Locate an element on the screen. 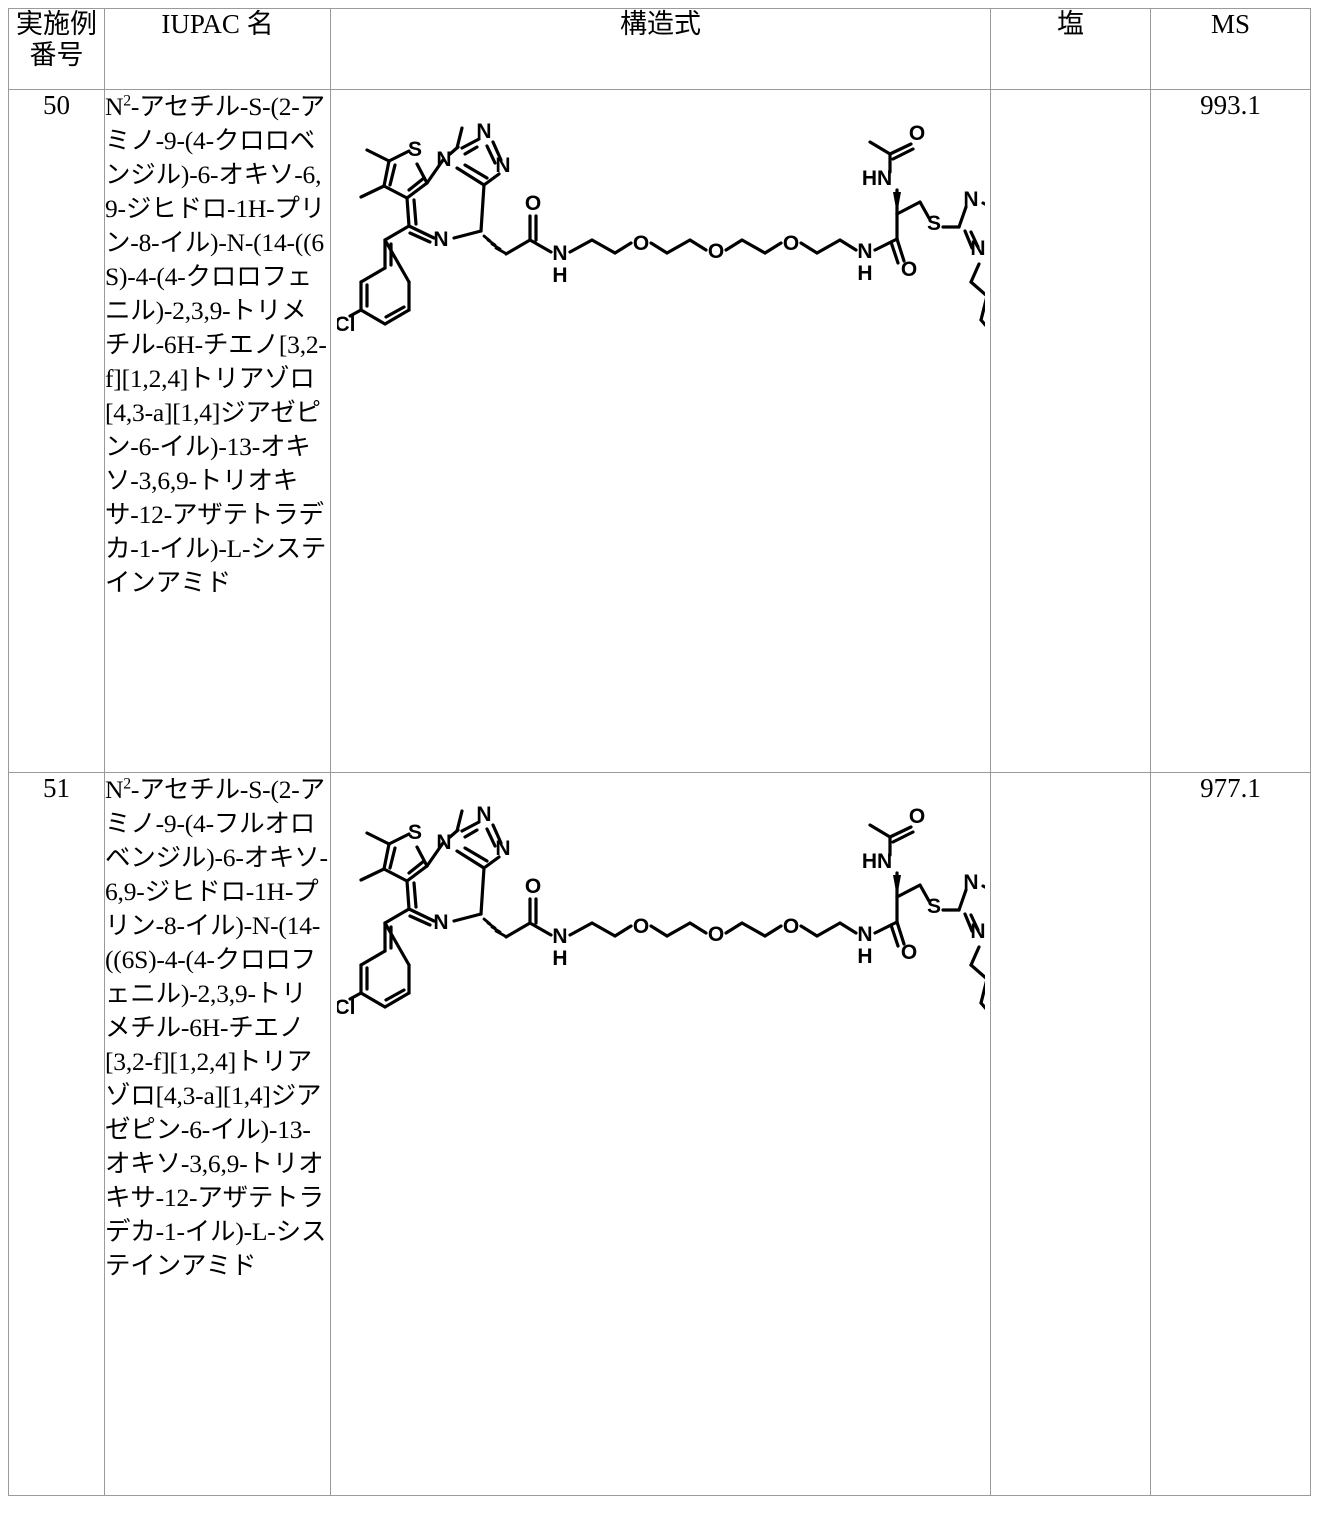  structure-51-atom-diazepine-n5: N is located at coordinates (440, 922).